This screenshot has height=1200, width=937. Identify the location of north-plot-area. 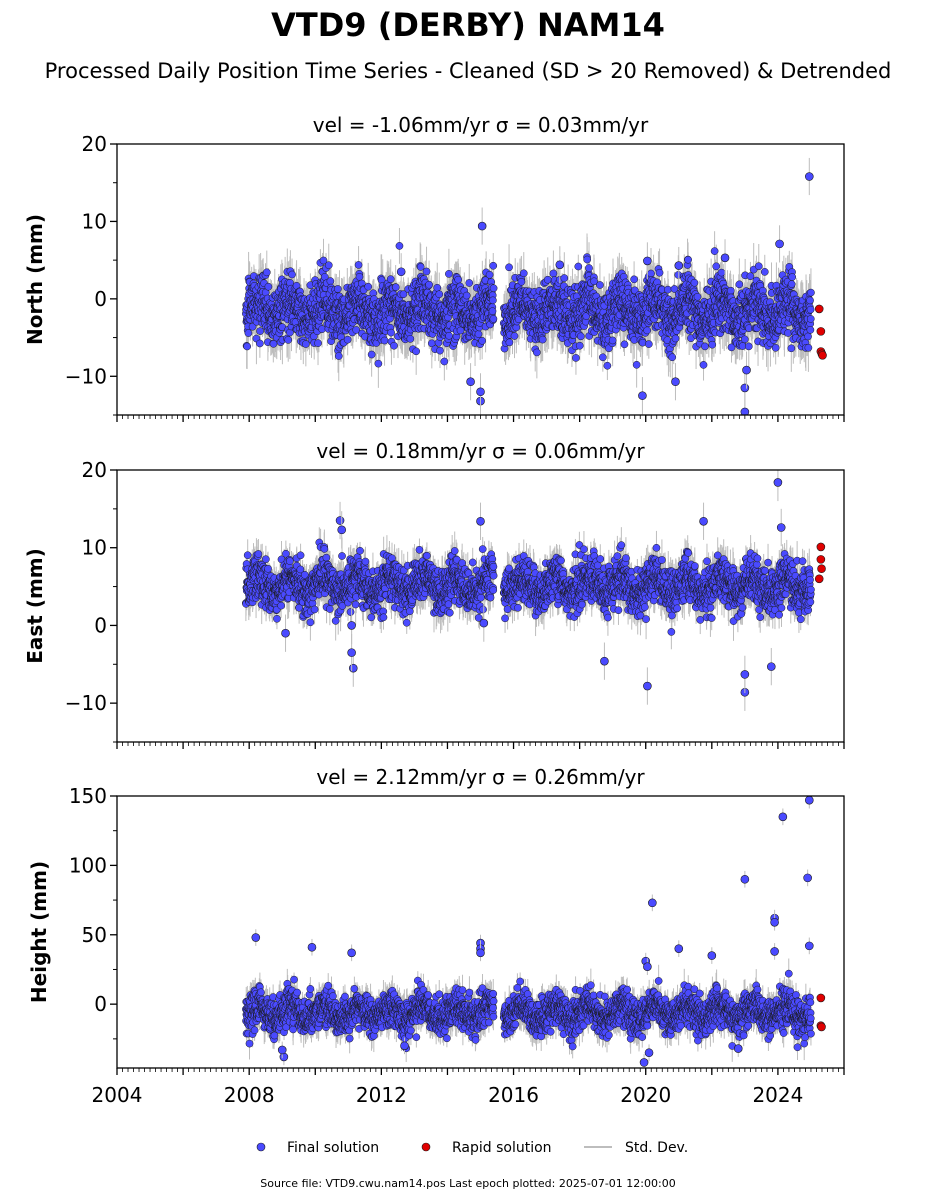
(534, 286).